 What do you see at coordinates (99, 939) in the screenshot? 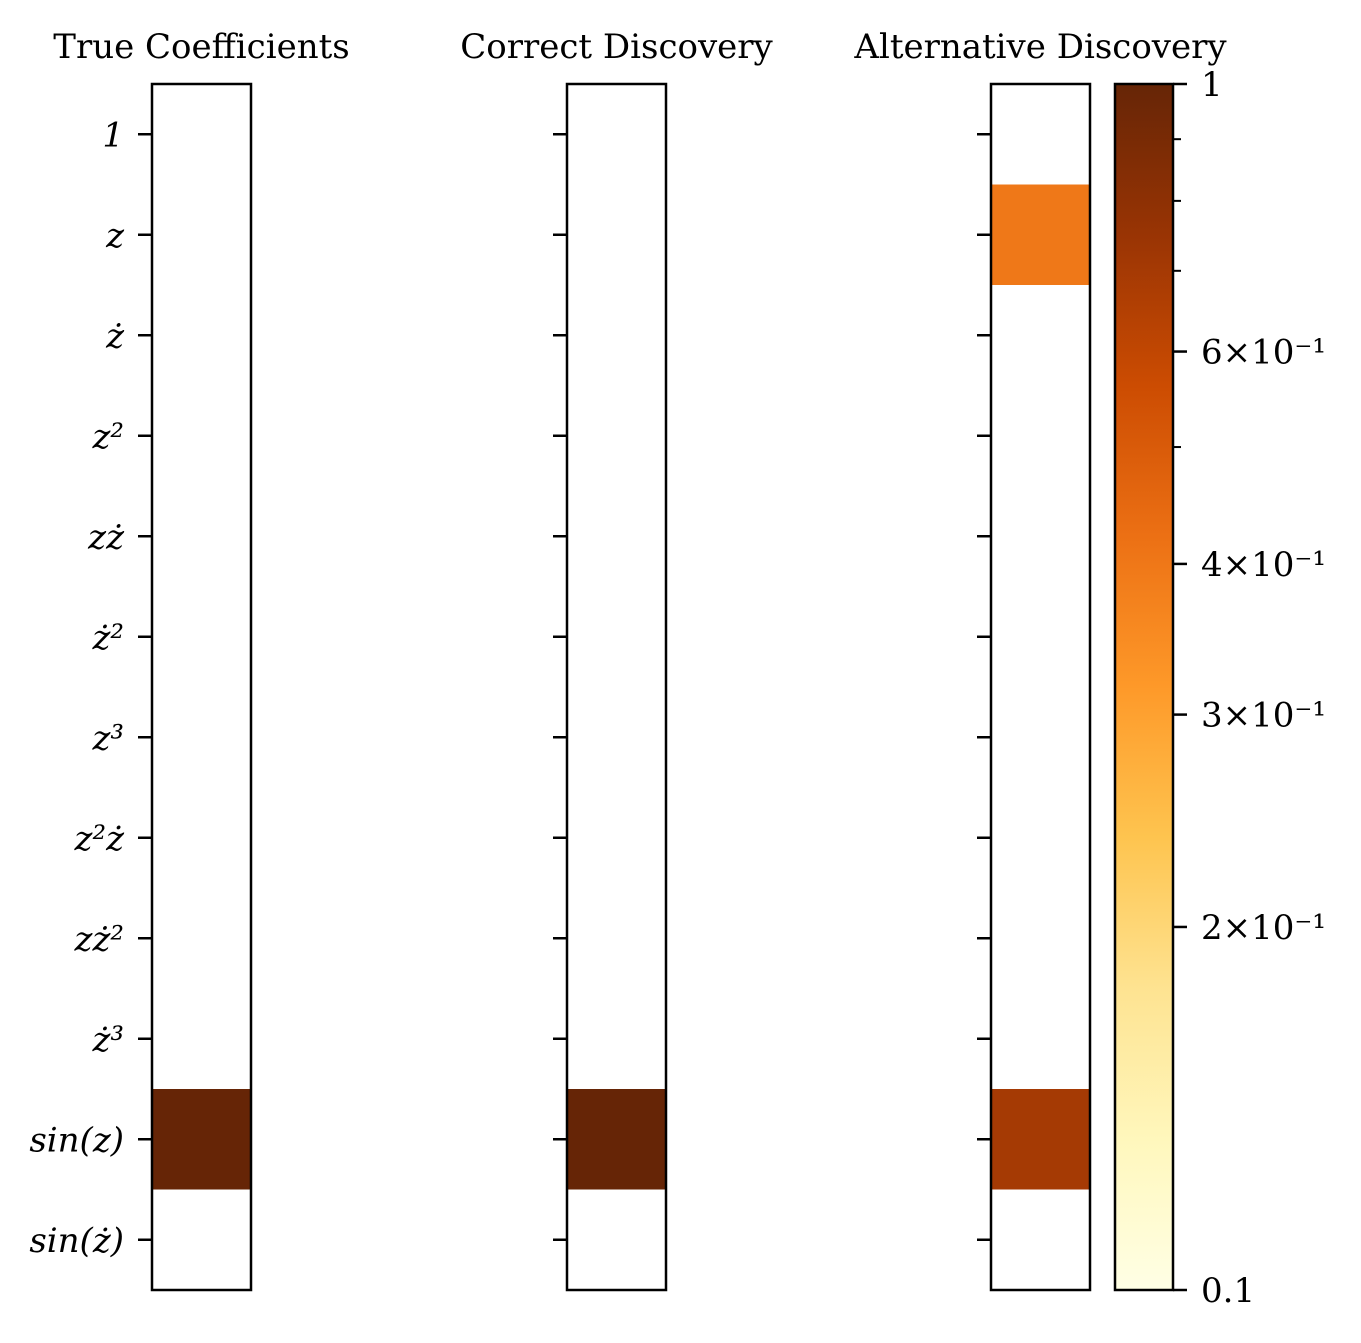
I see `y-tick-label: zż²` at bounding box center [99, 939].